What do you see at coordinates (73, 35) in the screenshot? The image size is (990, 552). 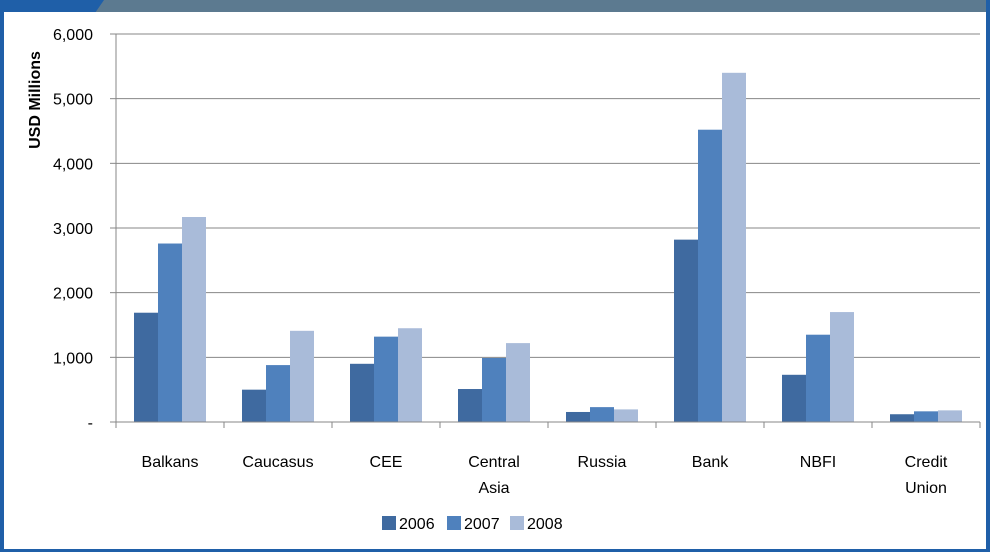 I see `y-tick-label: 6,000` at bounding box center [73, 35].